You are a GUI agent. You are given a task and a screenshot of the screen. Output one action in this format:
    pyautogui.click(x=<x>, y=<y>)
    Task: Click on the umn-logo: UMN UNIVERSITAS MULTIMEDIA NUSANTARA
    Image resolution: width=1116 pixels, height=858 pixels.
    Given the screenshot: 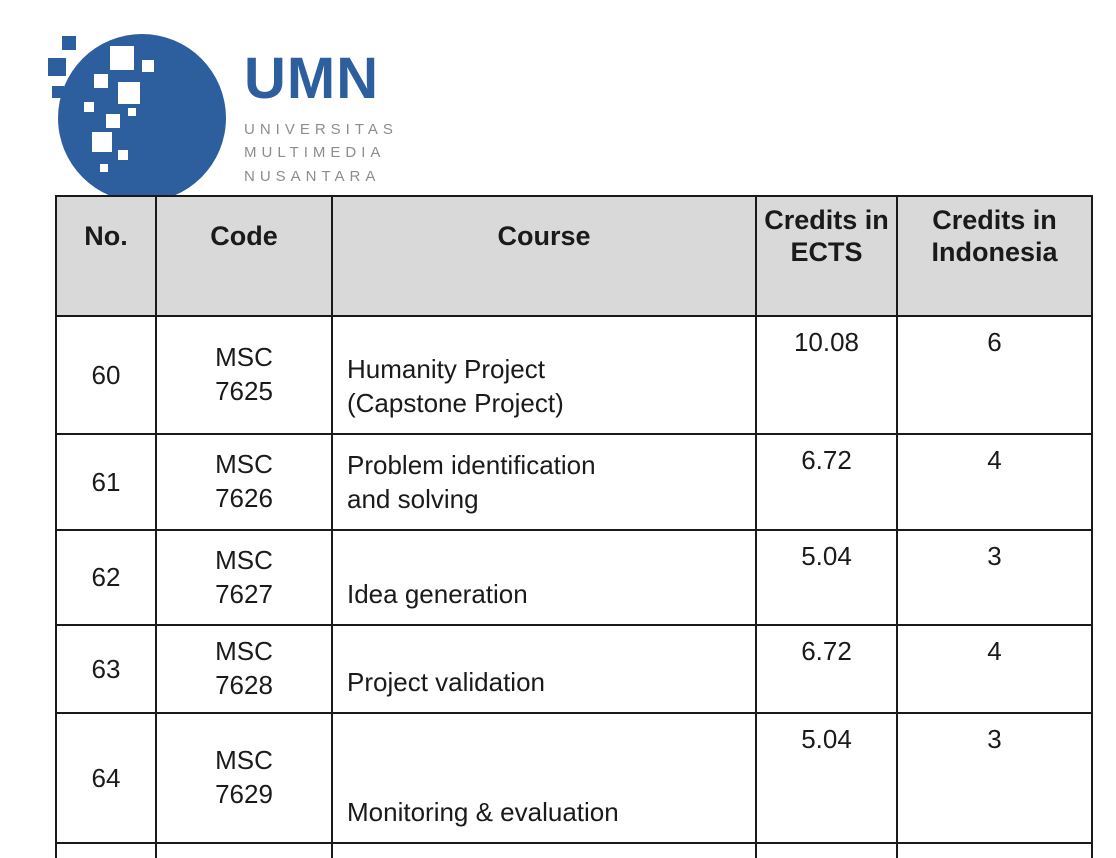 What is the action you would take?
    pyautogui.click(x=223, y=118)
    